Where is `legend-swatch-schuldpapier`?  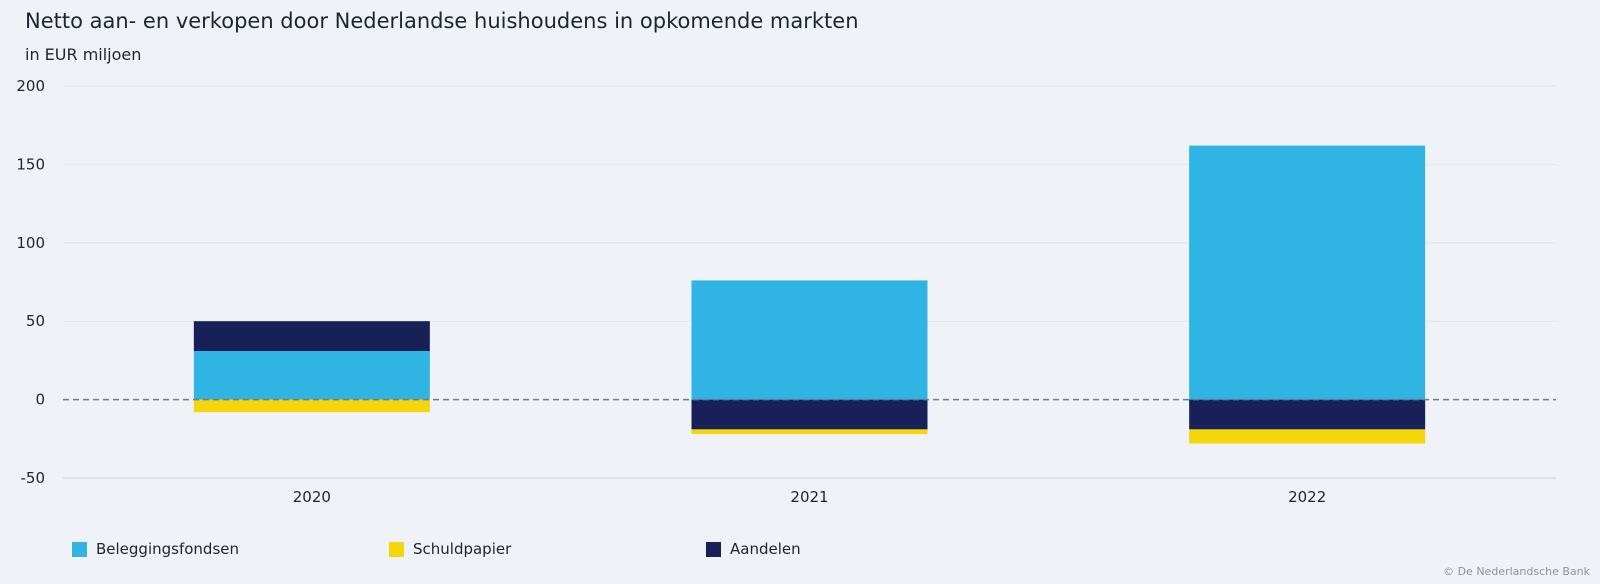 legend-swatch-schuldpapier is located at coordinates (396, 549).